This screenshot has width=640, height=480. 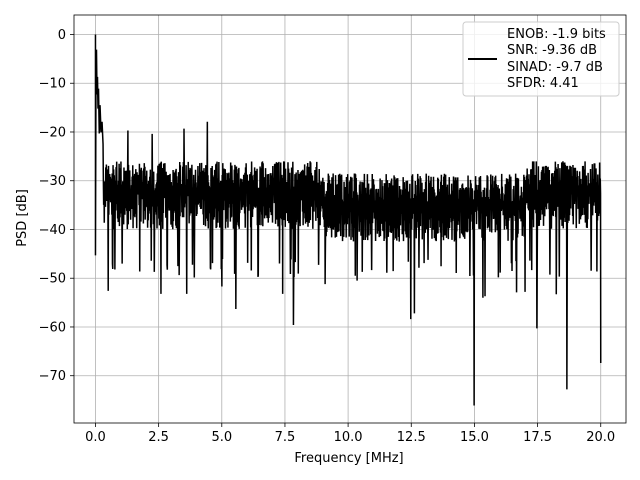 What do you see at coordinates (348, 458) in the screenshot?
I see `x-axis-label: Frequency [MHz]` at bounding box center [348, 458].